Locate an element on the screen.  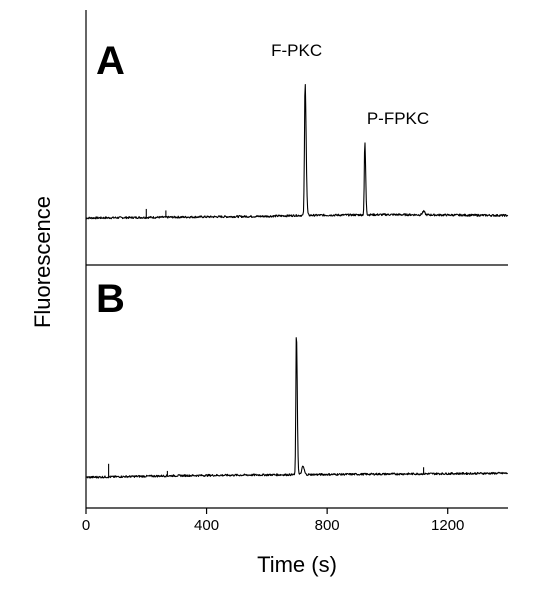
peak-label: F-PKC is located at coordinates (296, 50).